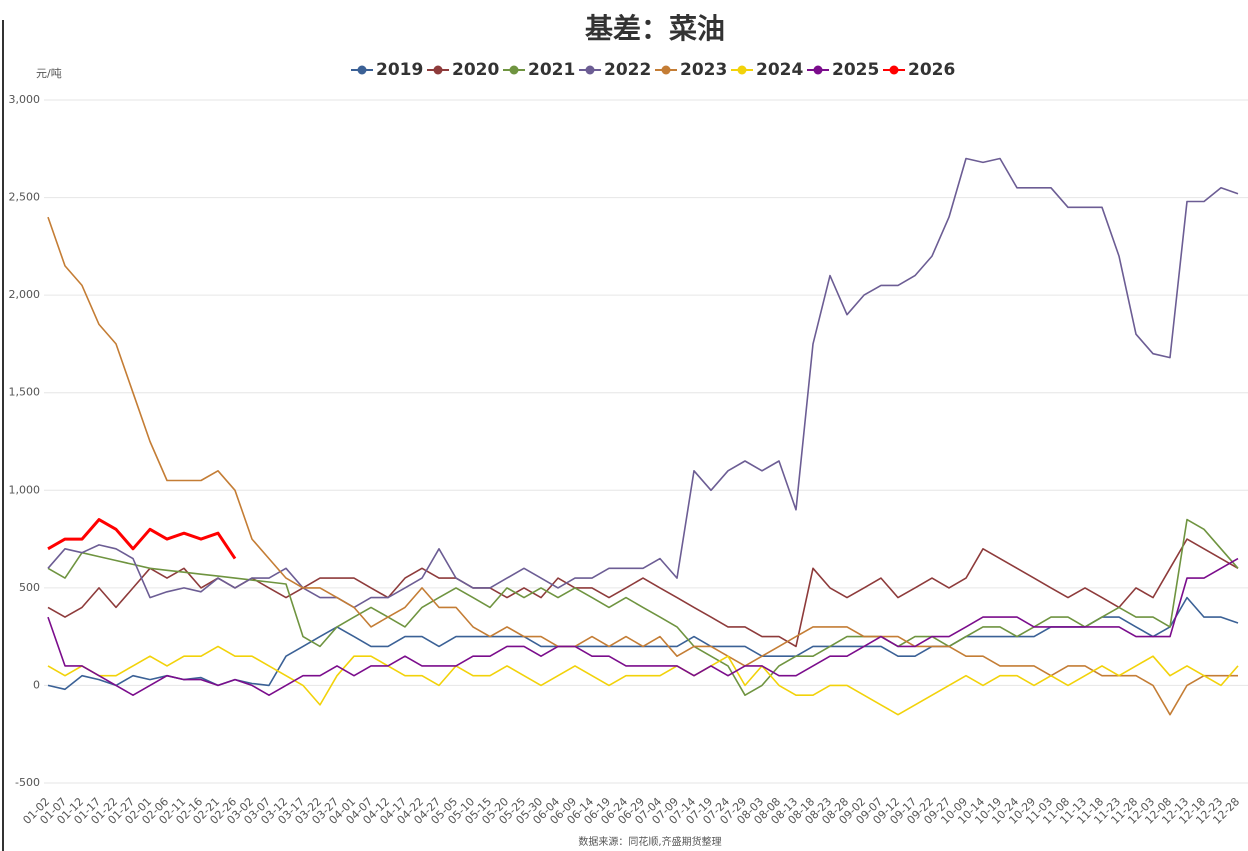 The height and width of the screenshot is (851, 1248). Describe the element at coordinates (25, 392) in the screenshot. I see `y-tick-label: 1,500` at that location.